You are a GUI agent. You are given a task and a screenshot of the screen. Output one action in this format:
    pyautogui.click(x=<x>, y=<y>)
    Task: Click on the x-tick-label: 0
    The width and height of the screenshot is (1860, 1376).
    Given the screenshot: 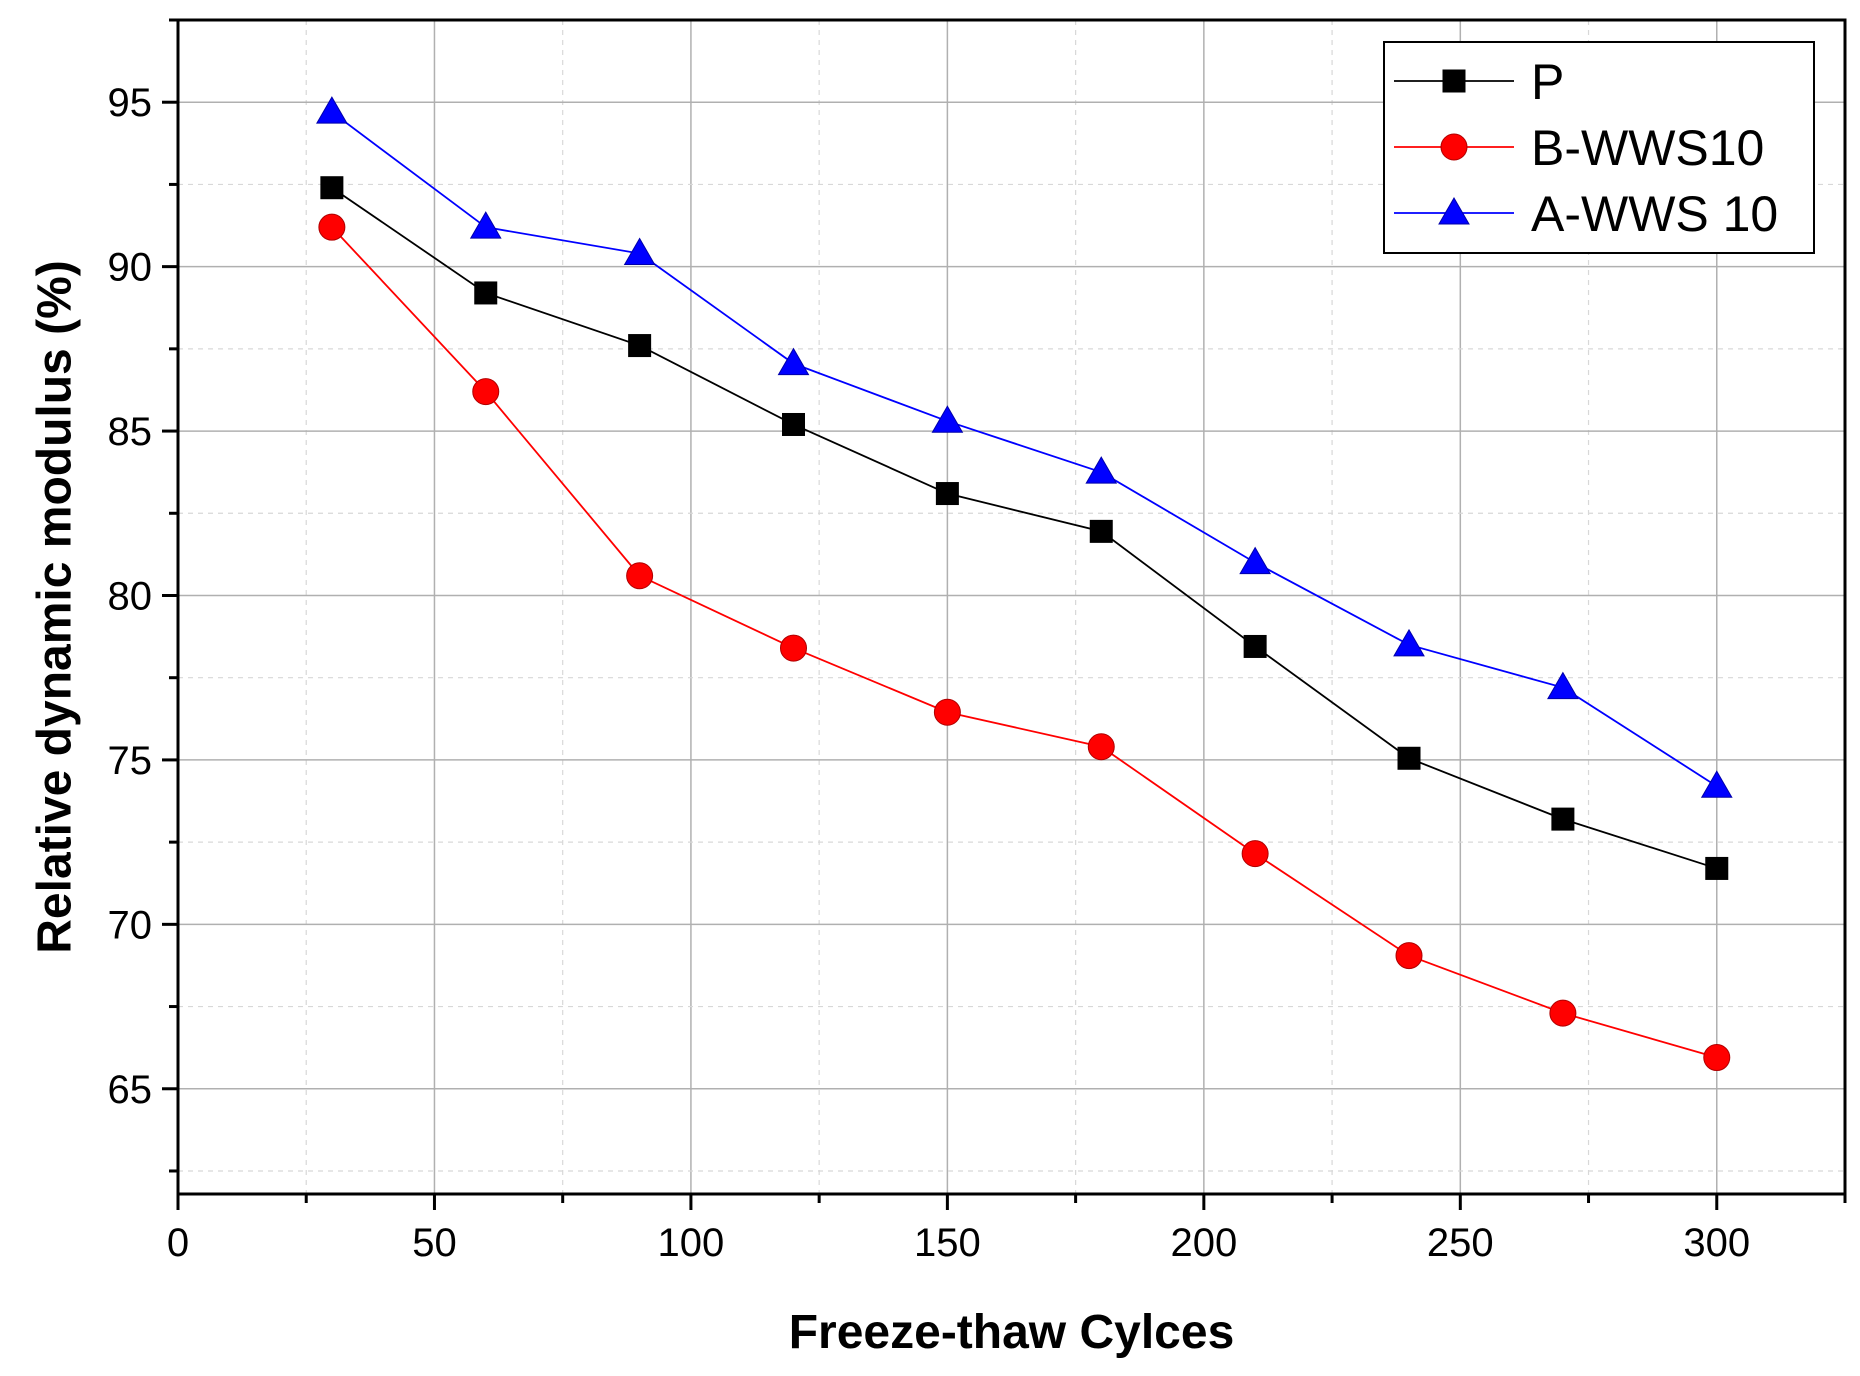 What is the action you would take?
    pyautogui.click(x=178, y=1243)
    